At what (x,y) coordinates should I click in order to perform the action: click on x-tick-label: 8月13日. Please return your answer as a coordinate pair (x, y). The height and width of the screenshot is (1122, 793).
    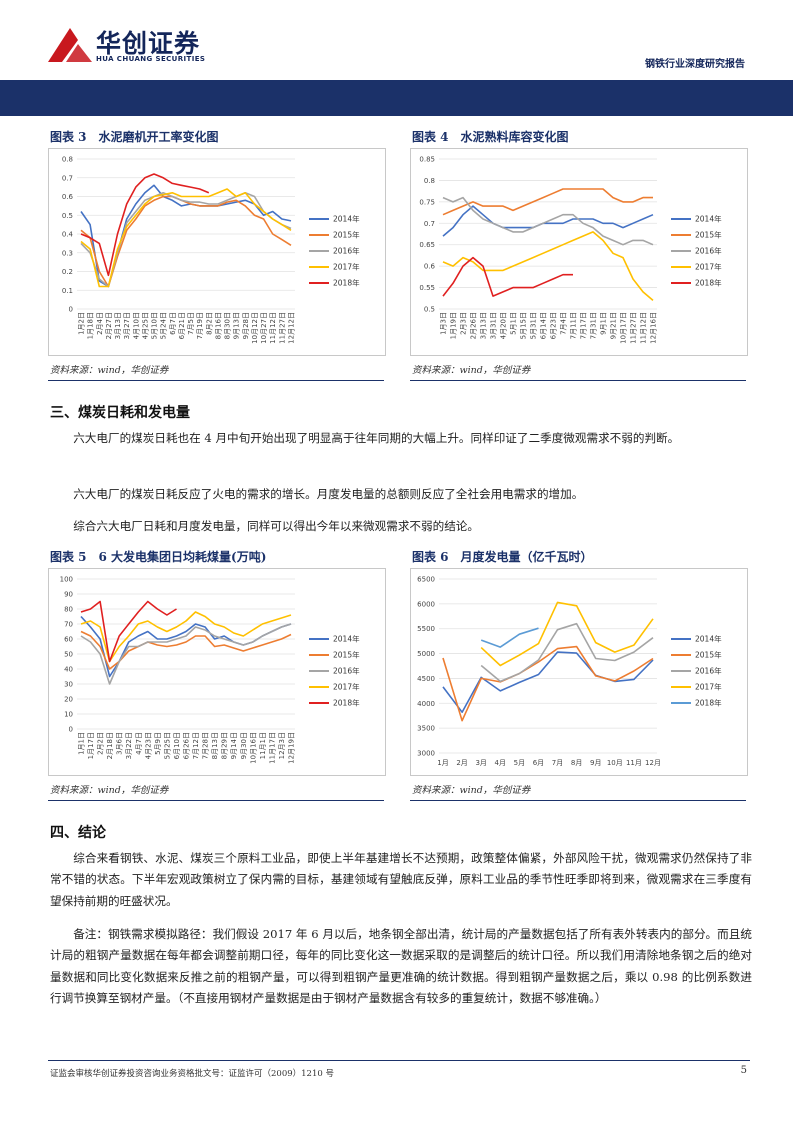
    Looking at the image, I should click on (215, 745).